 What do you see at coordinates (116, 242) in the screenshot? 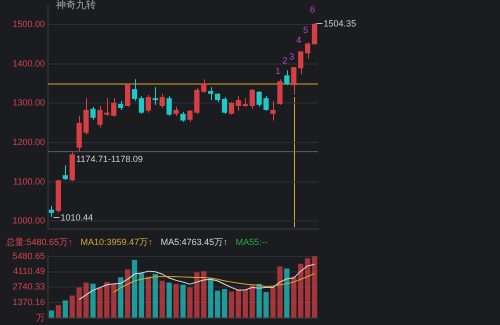
I see `text: MA10:3959.47万↑` at bounding box center [116, 242].